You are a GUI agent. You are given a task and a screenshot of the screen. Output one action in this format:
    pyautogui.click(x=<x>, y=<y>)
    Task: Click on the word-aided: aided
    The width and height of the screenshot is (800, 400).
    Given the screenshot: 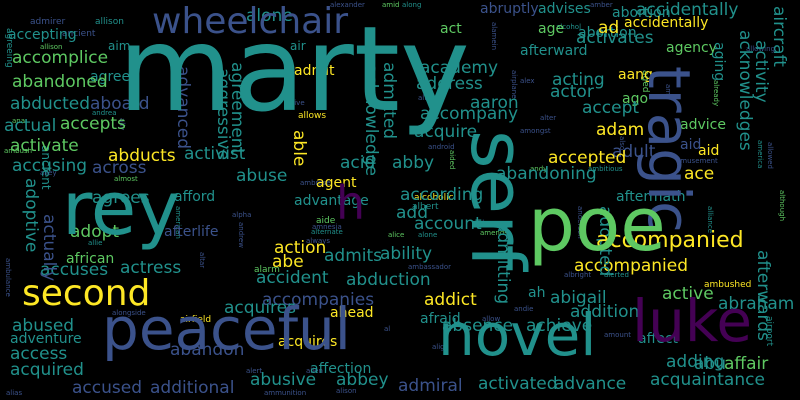 What is the action you would take?
    pyautogui.click(x=452, y=160)
    